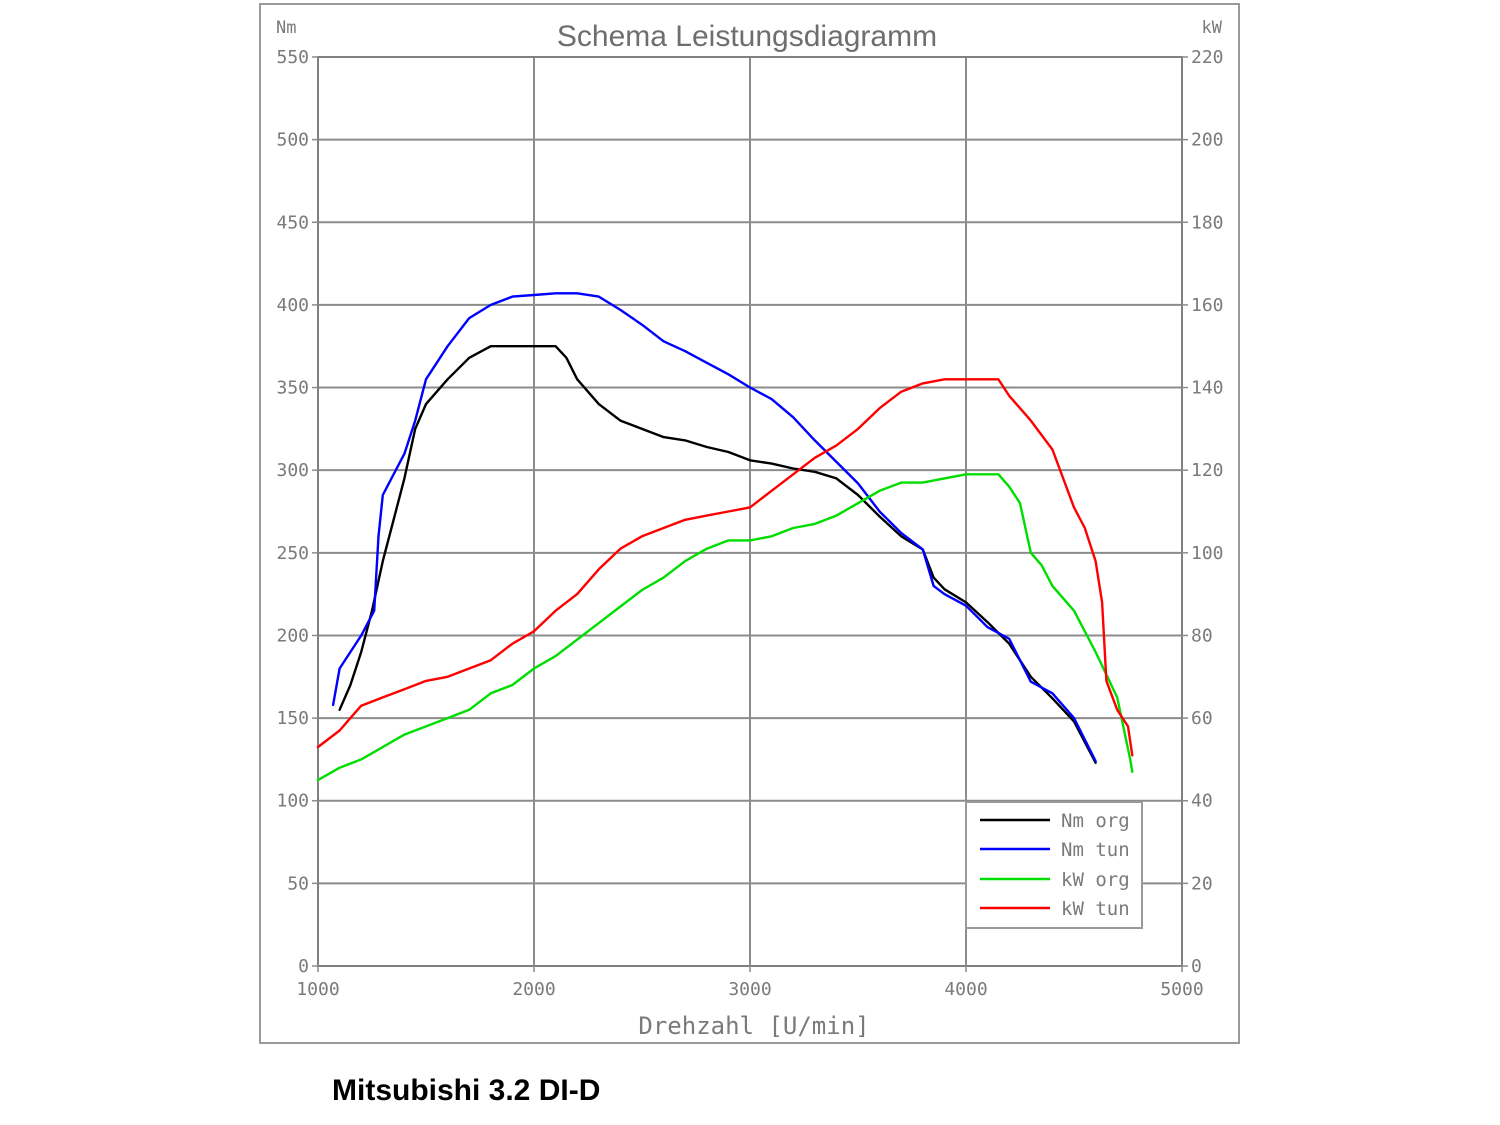  Describe the element at coordinates (1095, 850) in the screenshot. I see `legend-label-nm-tun: Nm tun` at that location.